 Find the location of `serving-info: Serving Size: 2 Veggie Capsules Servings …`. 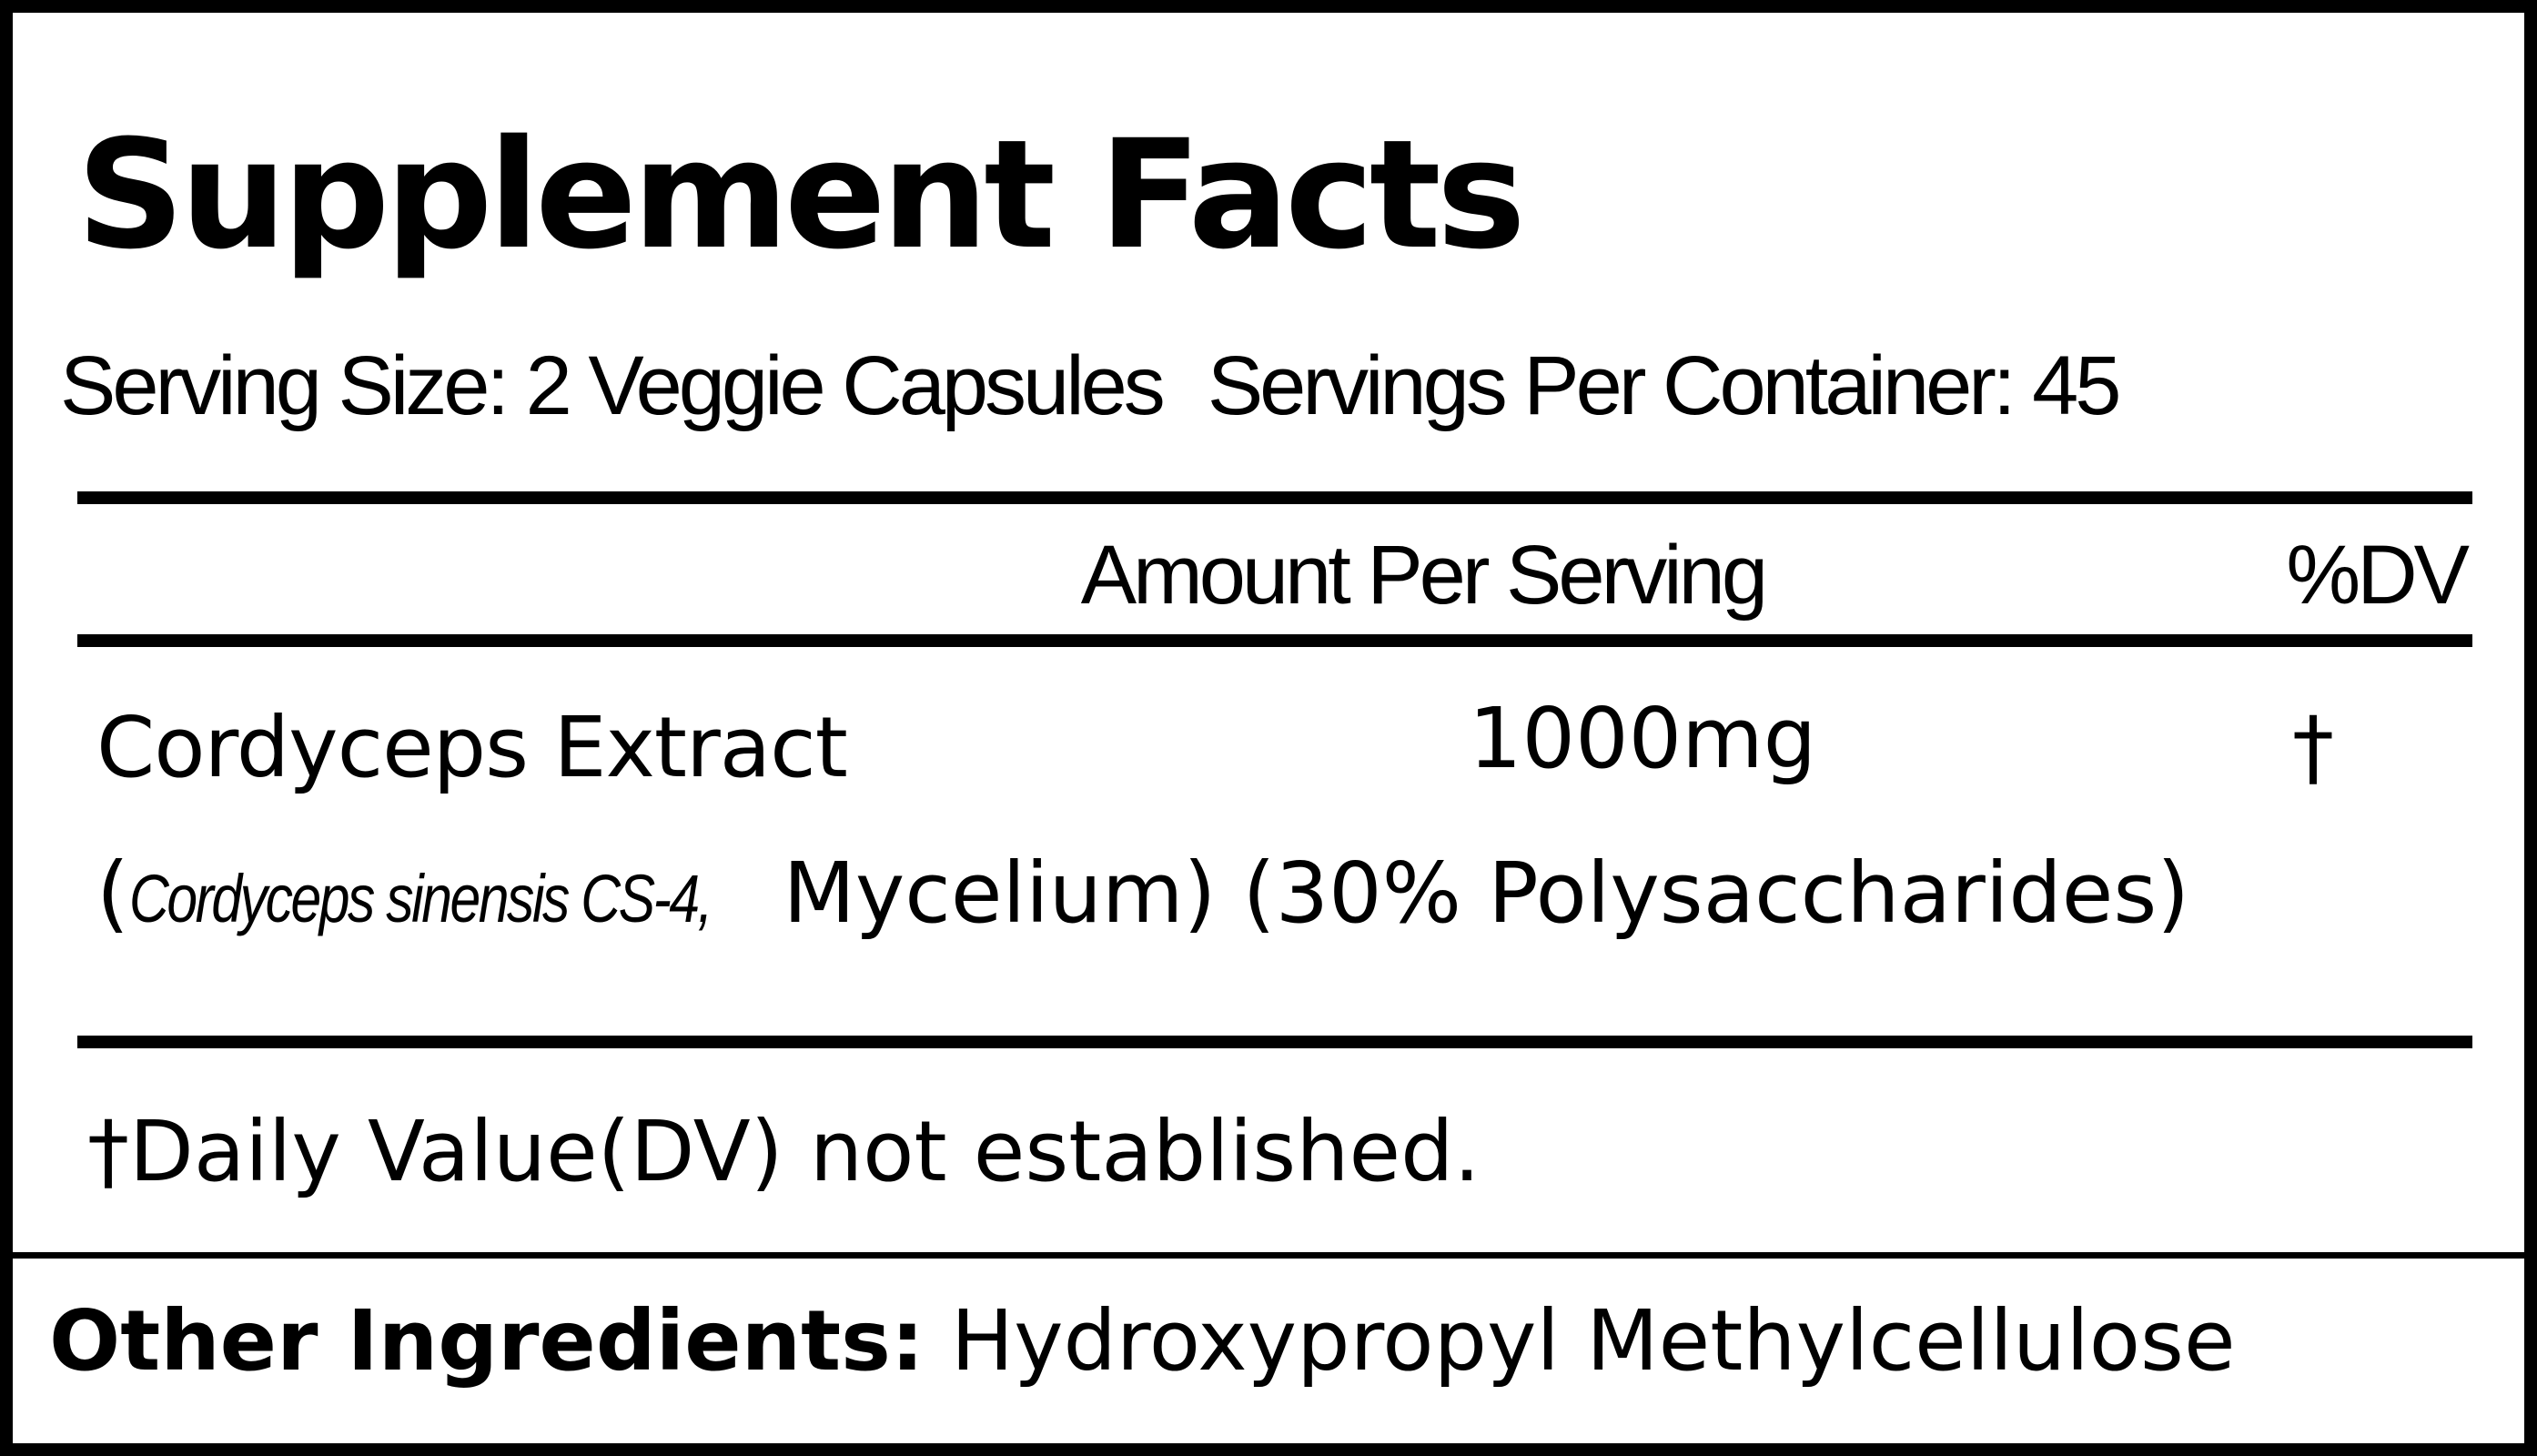

serving-info: Serving Size: 2 Veggie Capsules Servings … is located at coordinates (1090, 386).